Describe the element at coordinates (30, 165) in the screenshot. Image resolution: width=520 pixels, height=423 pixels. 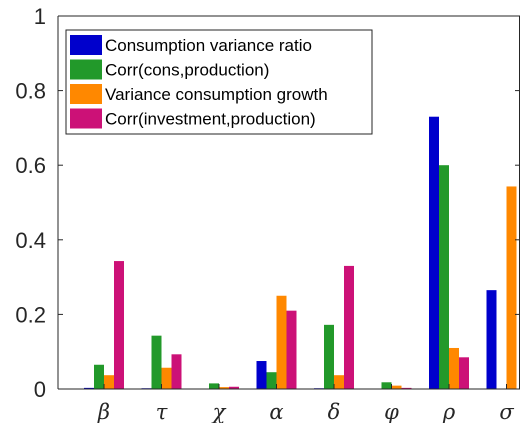
I see `y-tick-label-4: 0.6` at that location.